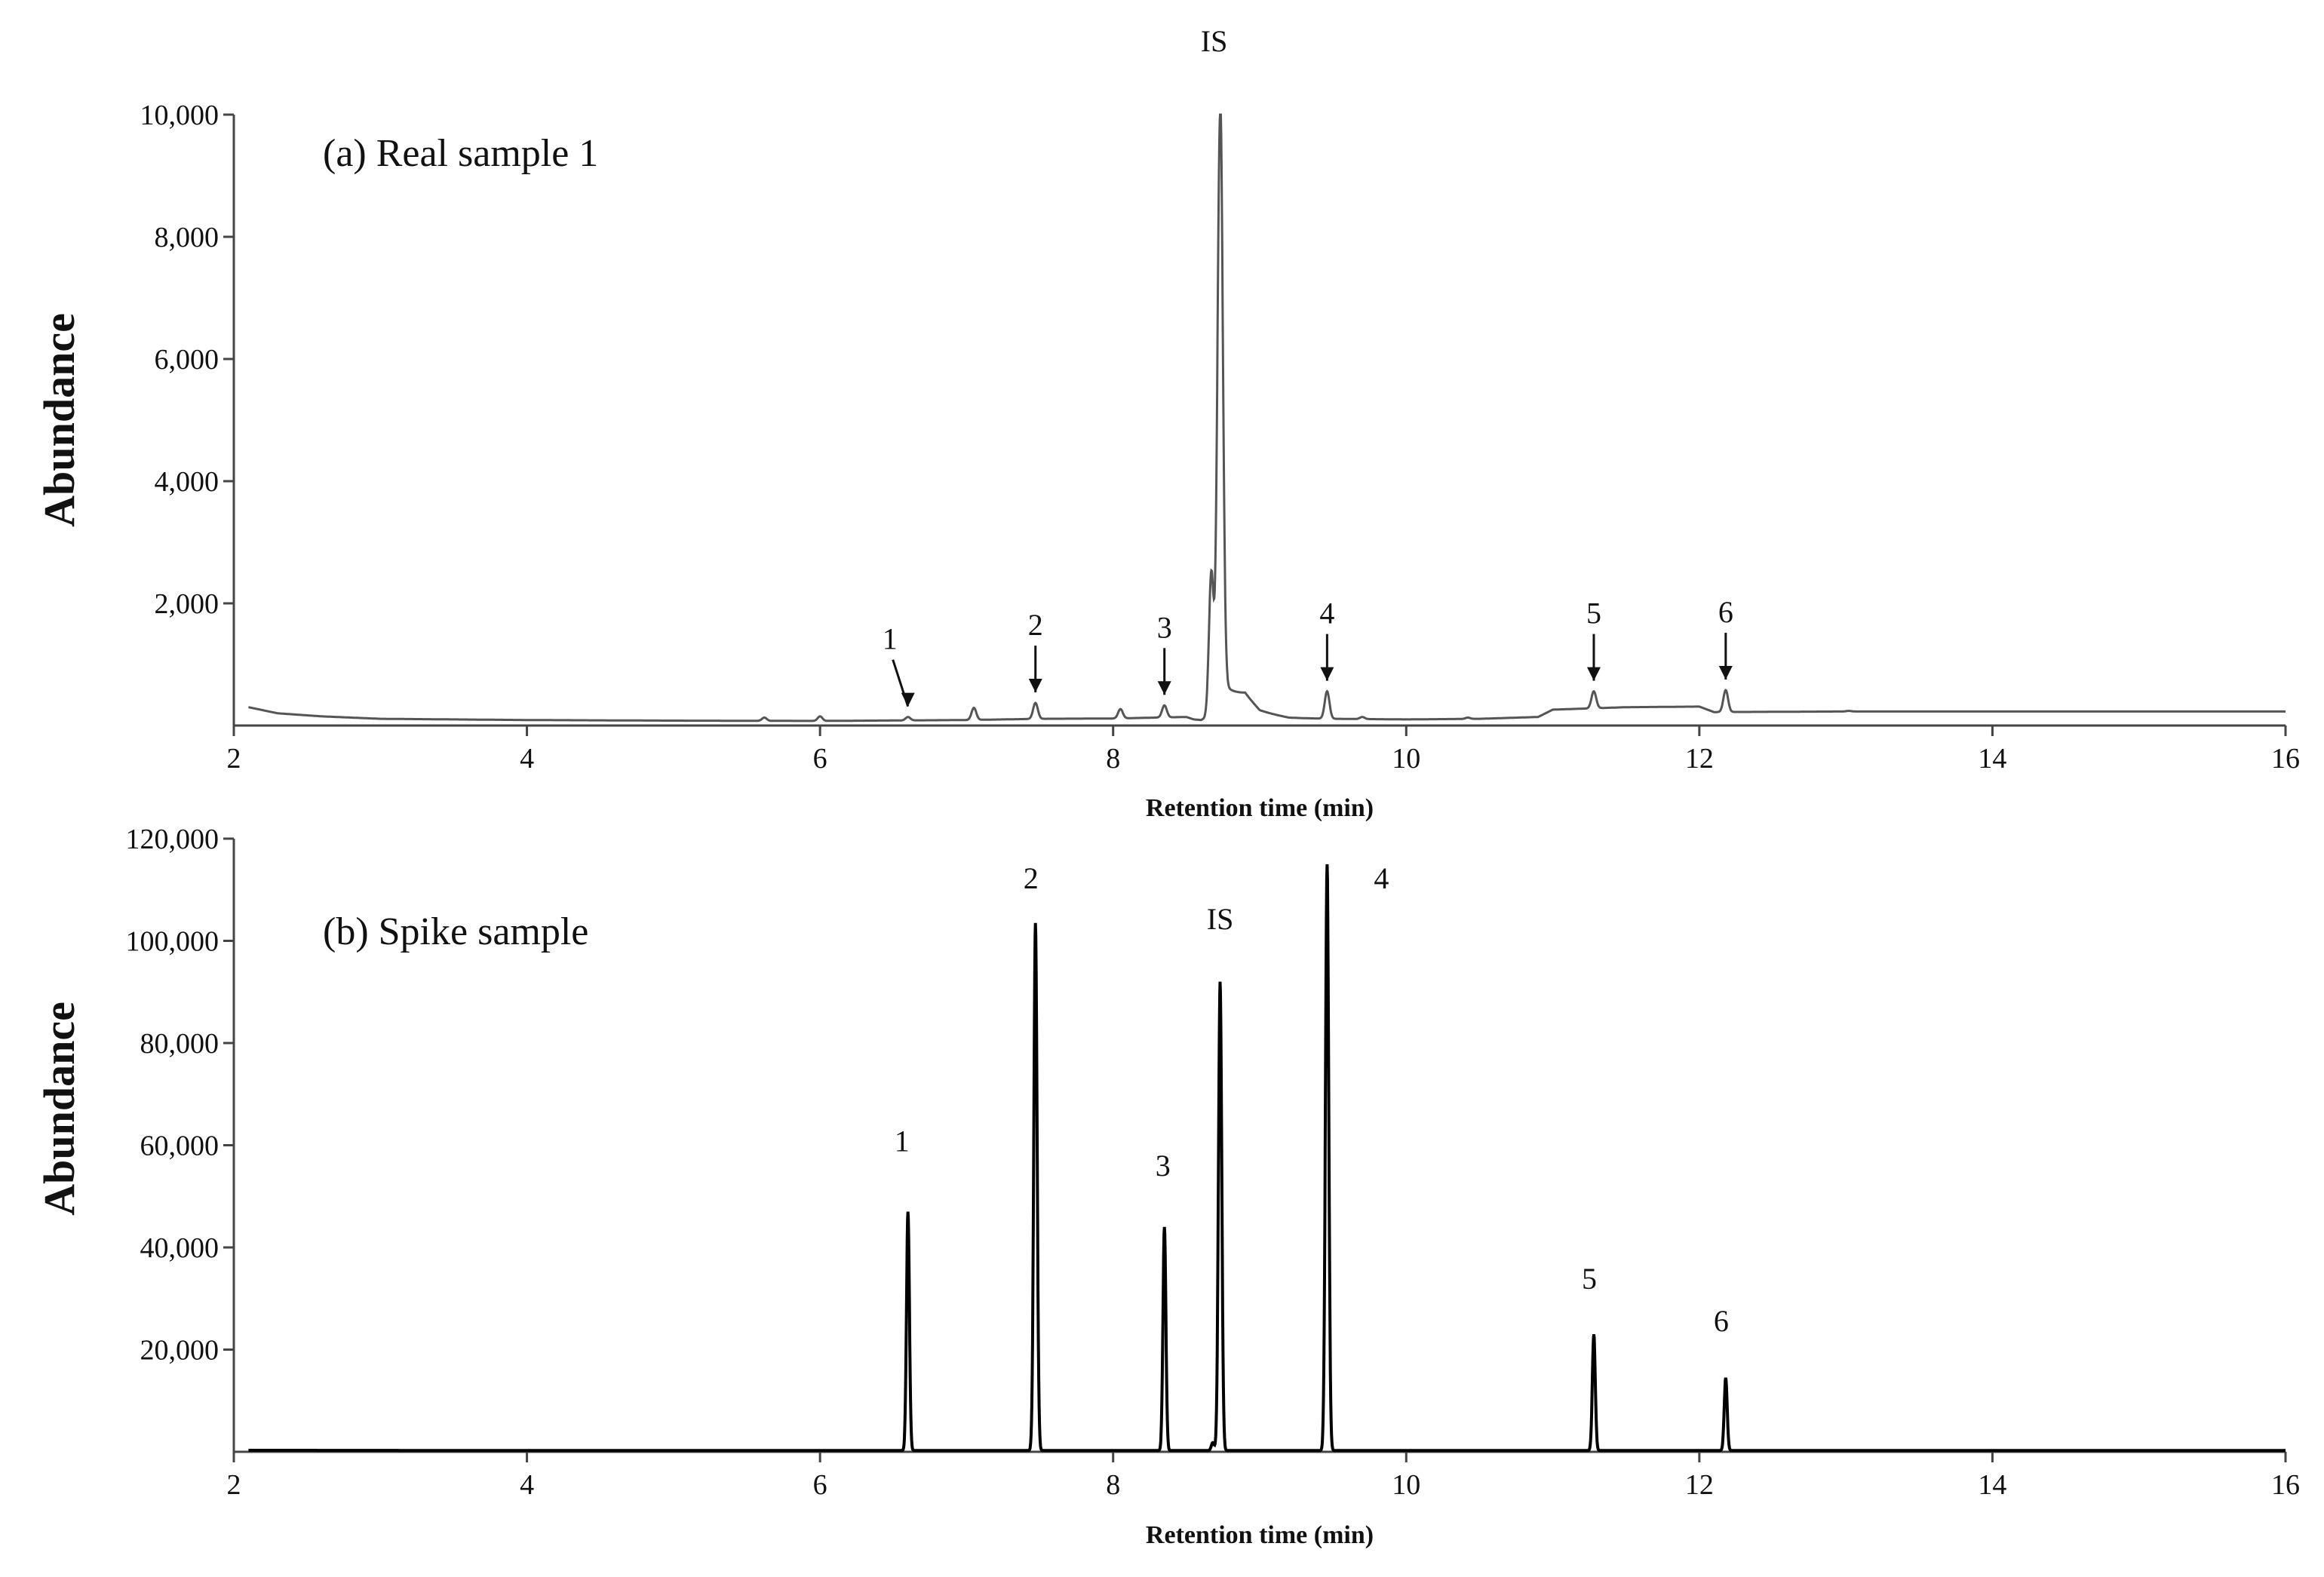 The width and height of the screenshot is (2324, 1577). Describe the element at coordinates (1260, 808) in the screenshot. I see `panel-a-x-title: Retention time (min)` at that location.